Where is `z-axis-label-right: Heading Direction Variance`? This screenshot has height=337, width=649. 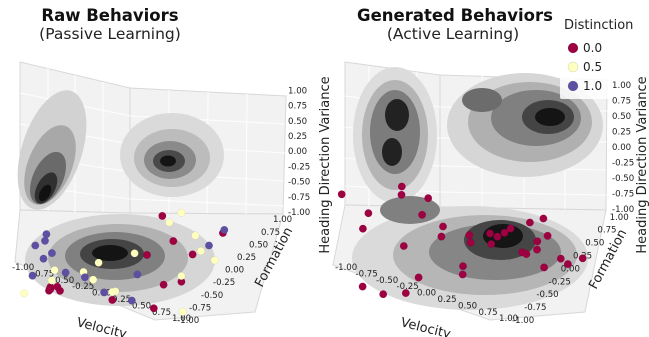
z-axis-label-right: Heading Direction Variance is located at coordinates (642, 164).